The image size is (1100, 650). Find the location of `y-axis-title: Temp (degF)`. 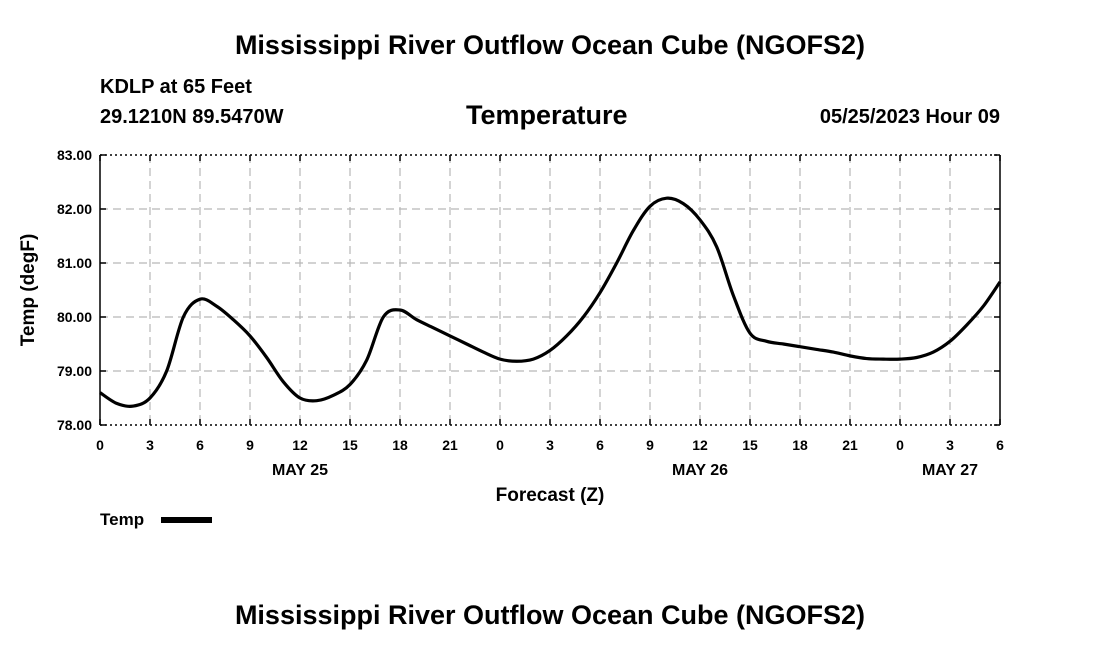

y-axis-title: Temp (degF) is located at coordinates (28, 290).